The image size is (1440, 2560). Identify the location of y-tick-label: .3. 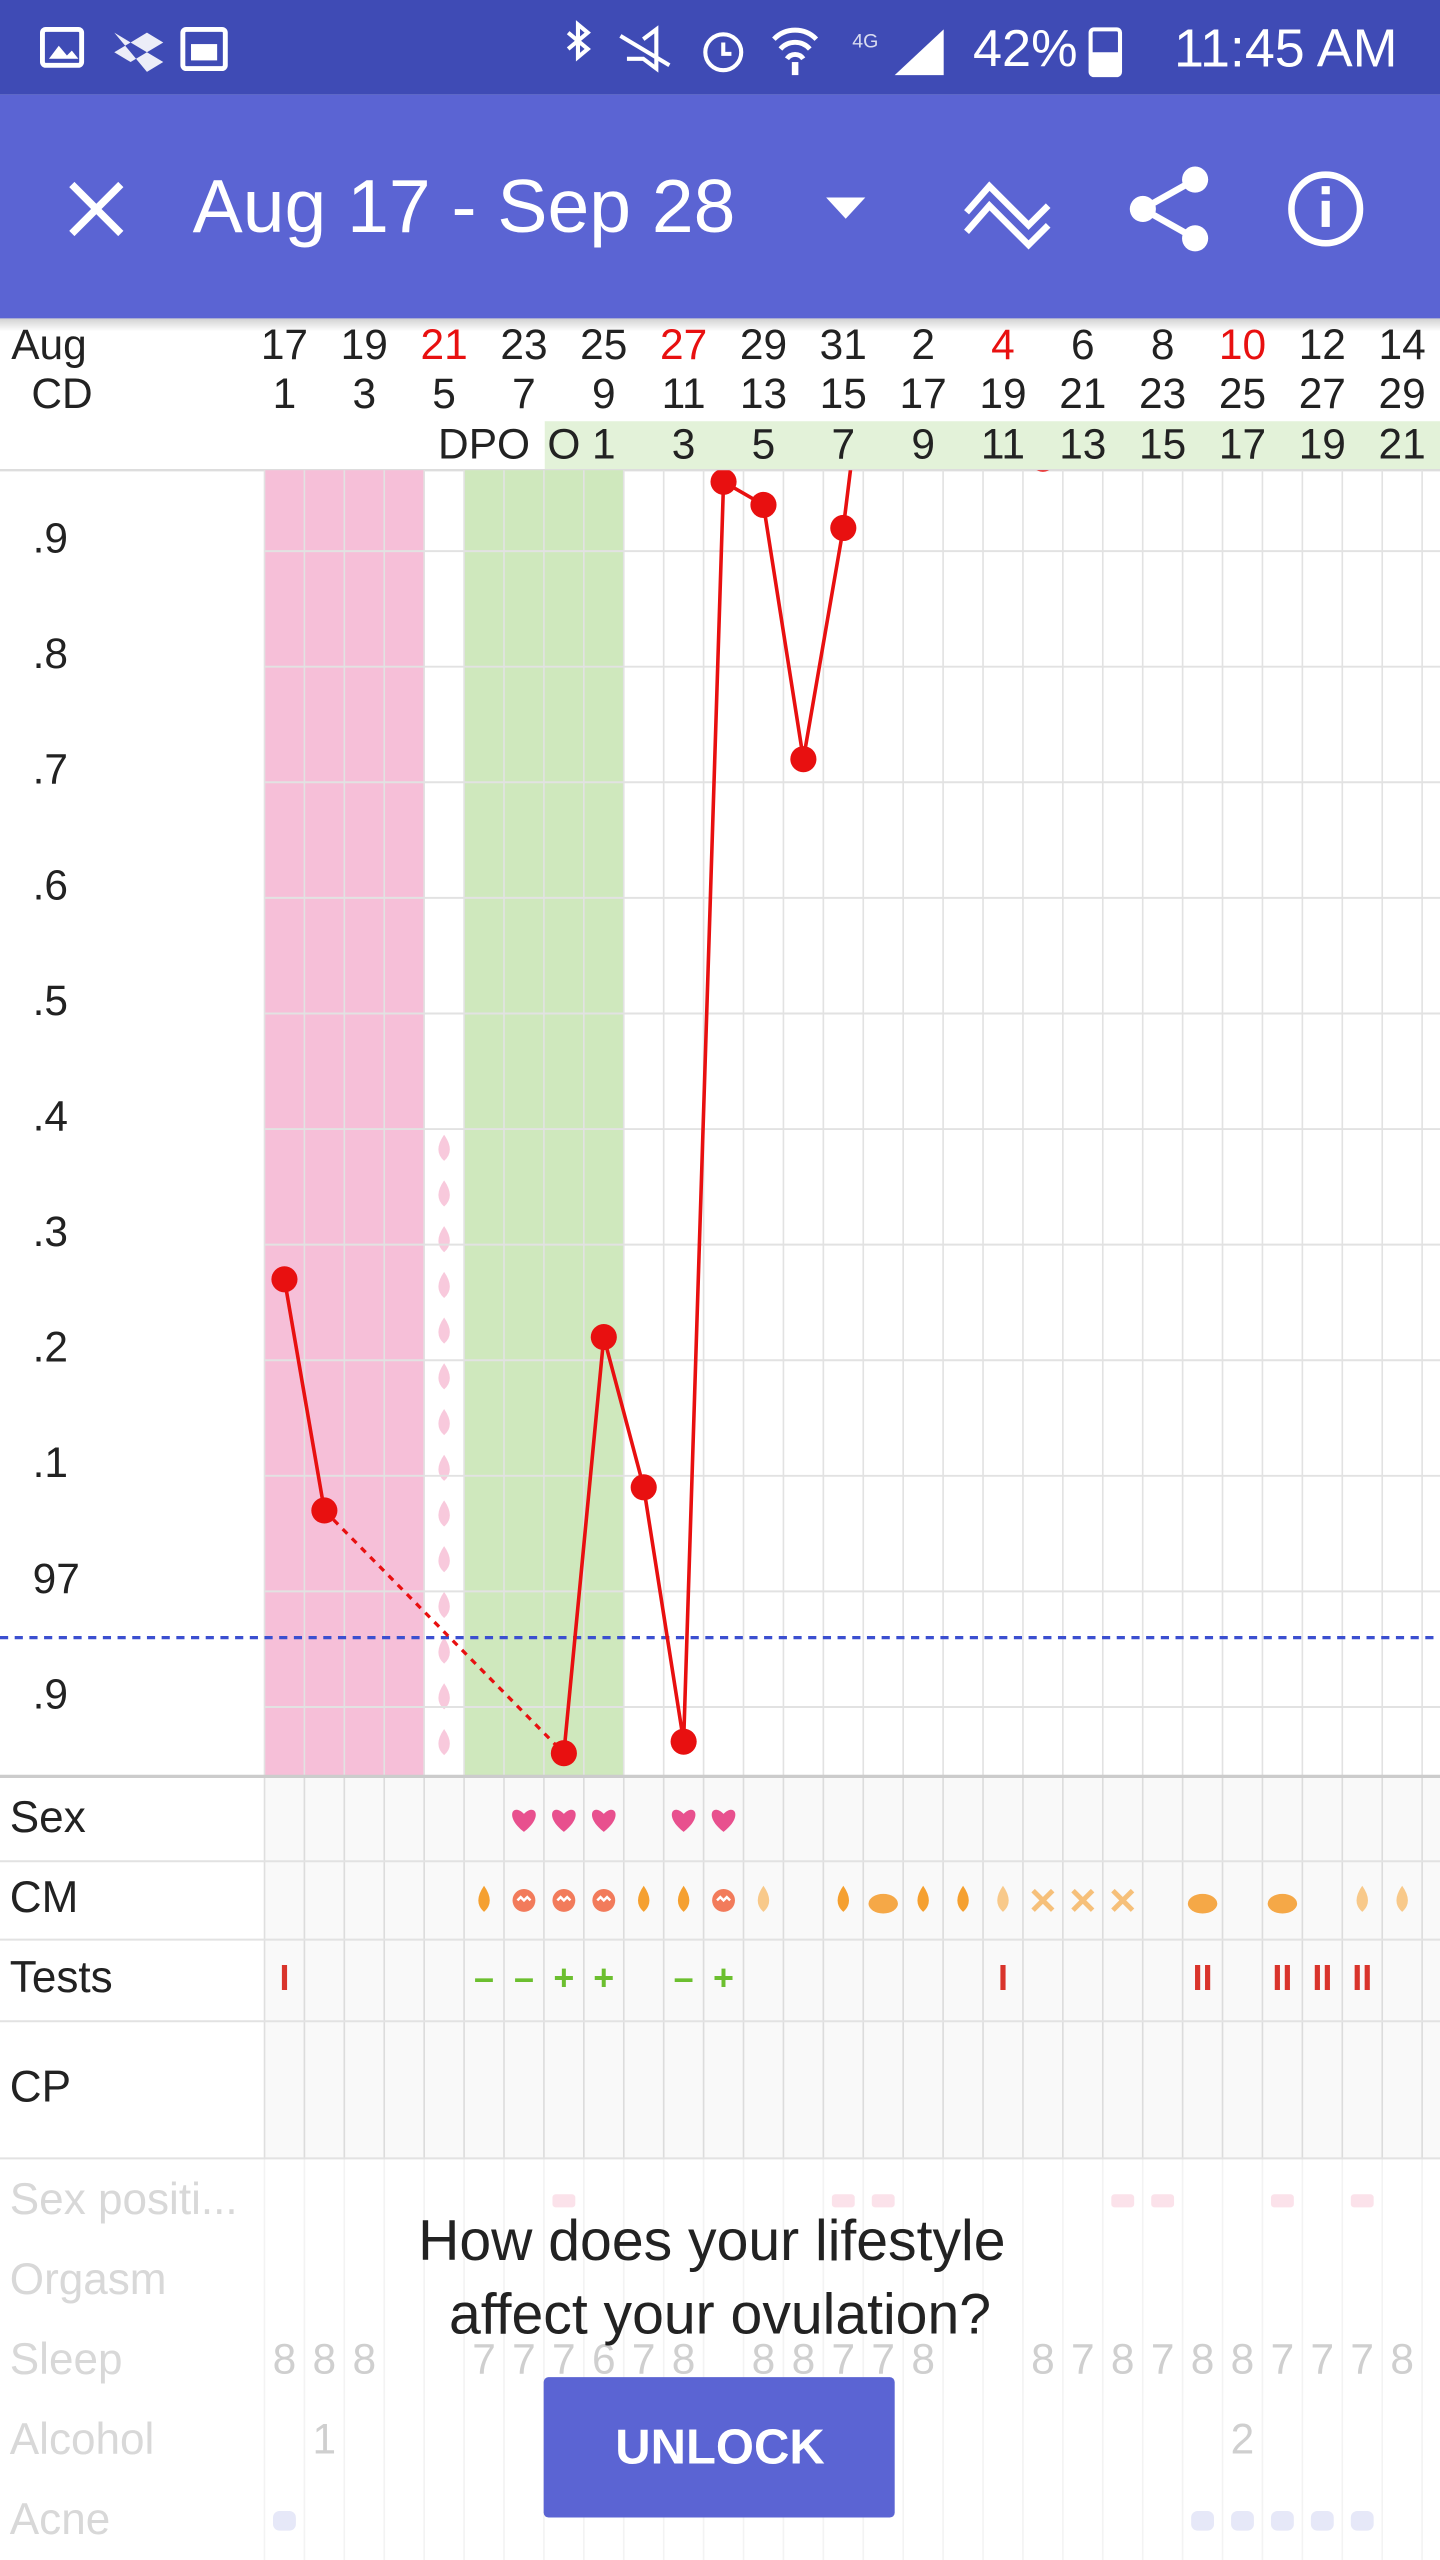
(50, 1231).